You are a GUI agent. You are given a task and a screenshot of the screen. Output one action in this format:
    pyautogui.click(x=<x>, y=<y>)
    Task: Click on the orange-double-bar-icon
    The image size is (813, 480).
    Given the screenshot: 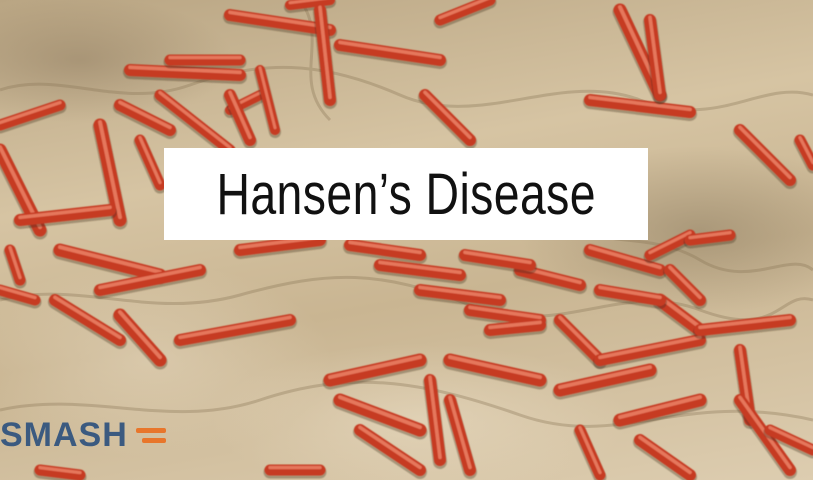 What is the action you would take?
    pyautogui.click(x=150, y=435)
    